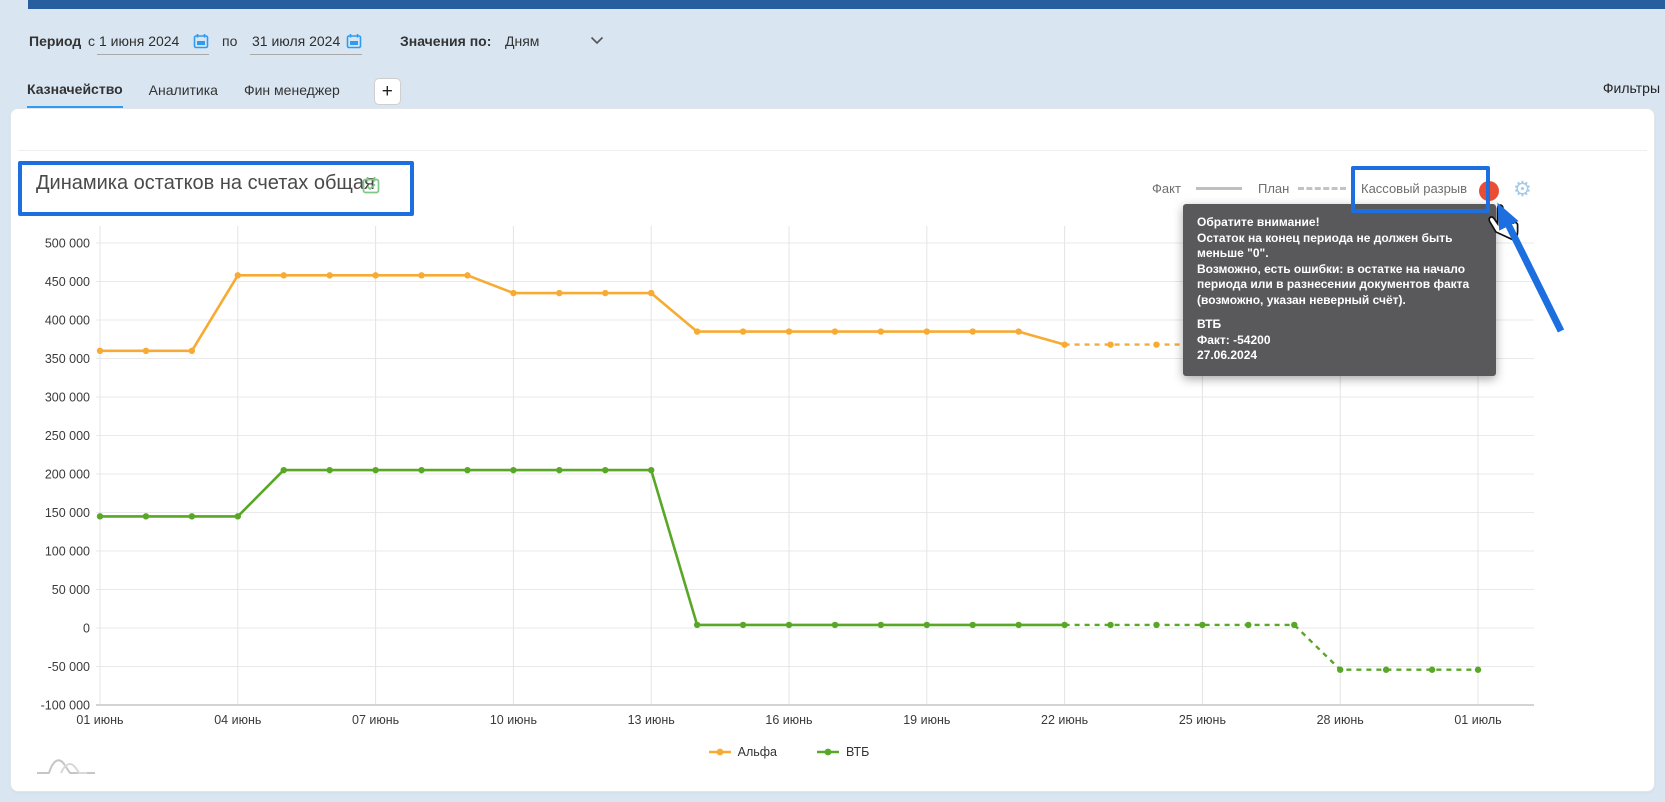 The image size is (1665, 802). Describe the element at coordinates (67, 552) in the screenshot. I see `y-tick-label: 100 000` at that location.